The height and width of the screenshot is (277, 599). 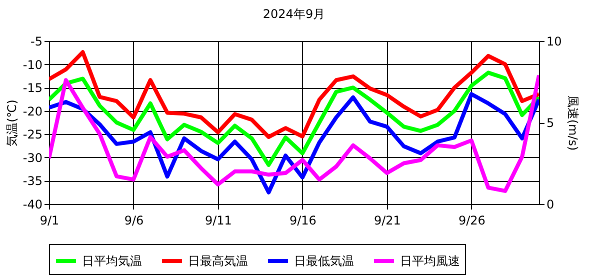 What do you see at coordinates (218, 261) in the screenshot?
I see `legend-label: 日最高気温` at bounding box center [218, 261].